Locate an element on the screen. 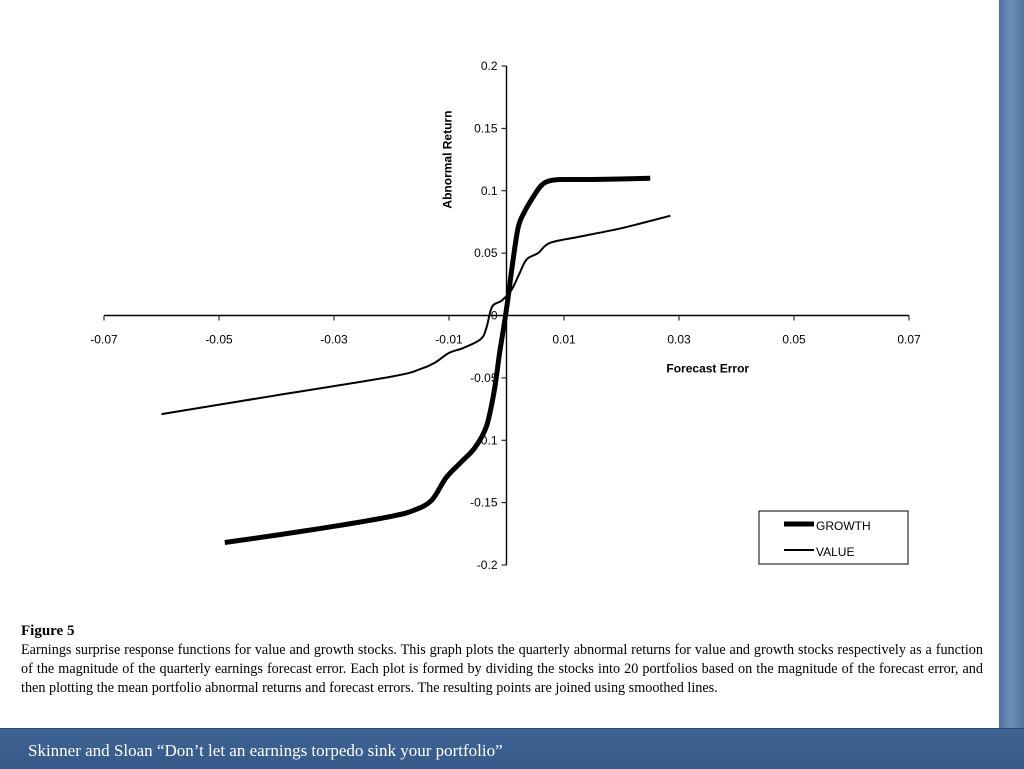 The image size is (1024, 769). y-tick-label: -0.05 is located at coordinates (484, 378).